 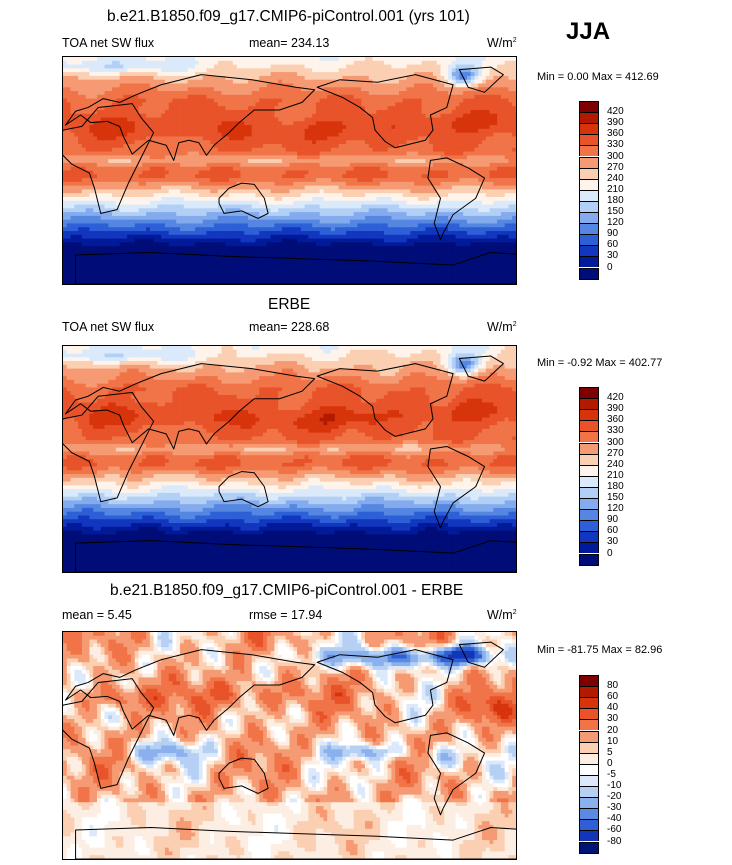 What do you see at coordinates (615, 134) in the screenshot?
I see `colorbar-level-label: 360` at bounding box center [615, 134].